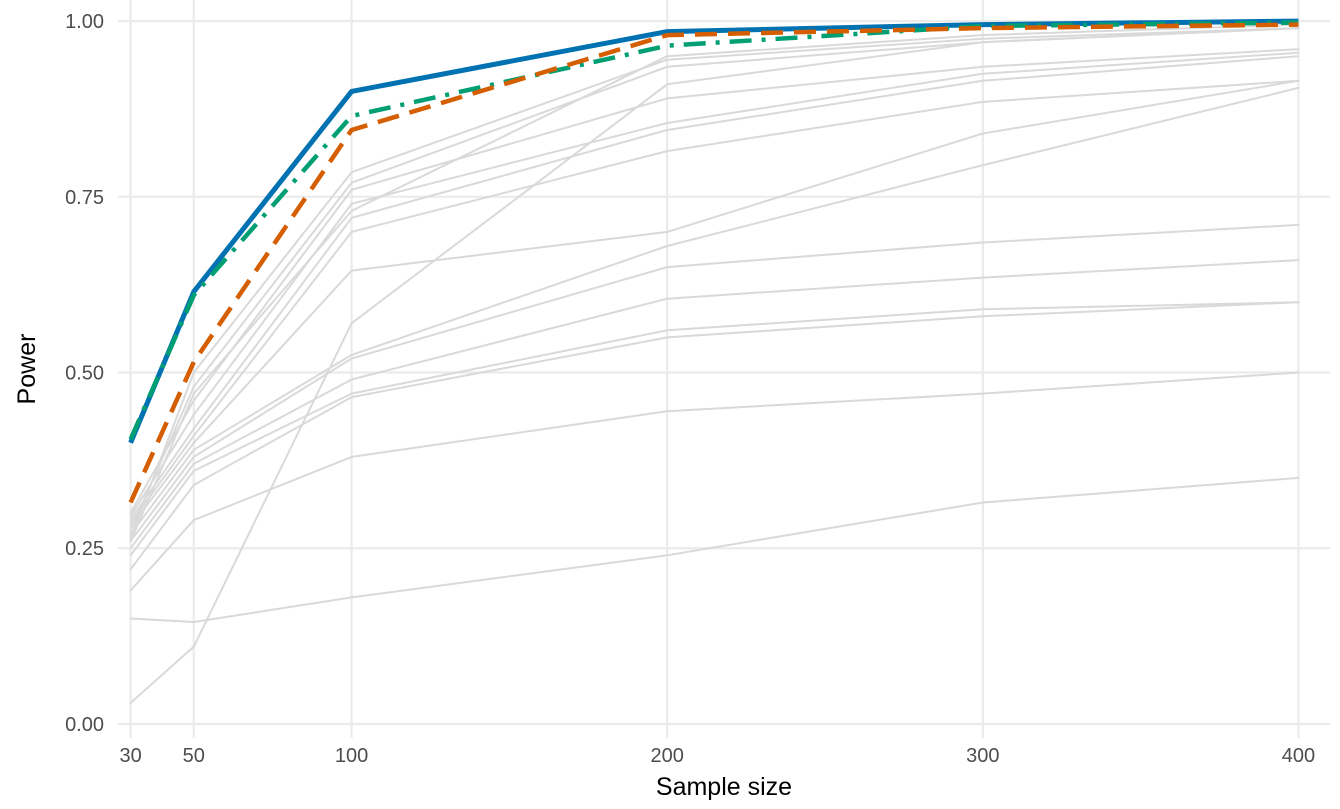  I want to click on y-tick-label-0.50: 0.50, so click(84, 374).